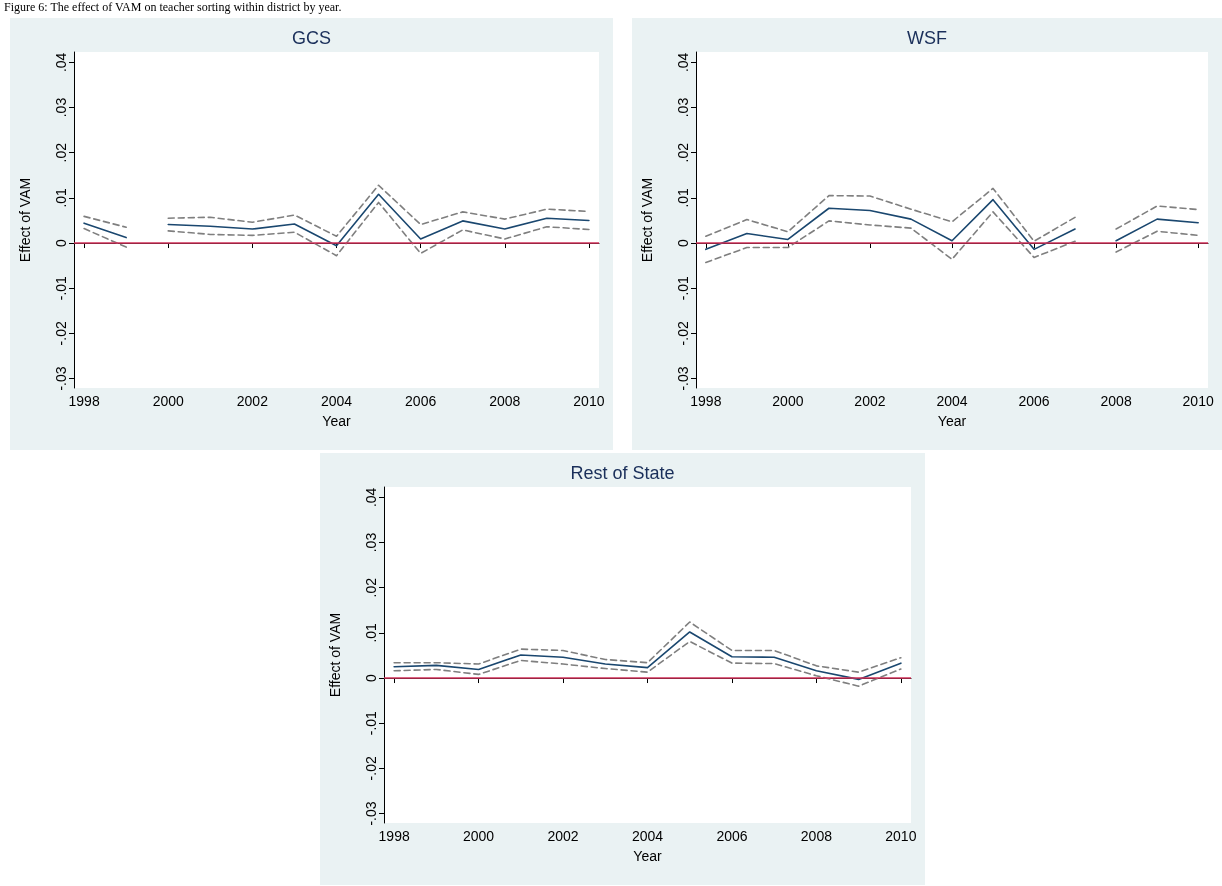  Describe the element at coordinates (173, 7) in the screenshot. I see `caption: Figure 6: The effect of VAM on teacher sorting within district by year.` at that location.